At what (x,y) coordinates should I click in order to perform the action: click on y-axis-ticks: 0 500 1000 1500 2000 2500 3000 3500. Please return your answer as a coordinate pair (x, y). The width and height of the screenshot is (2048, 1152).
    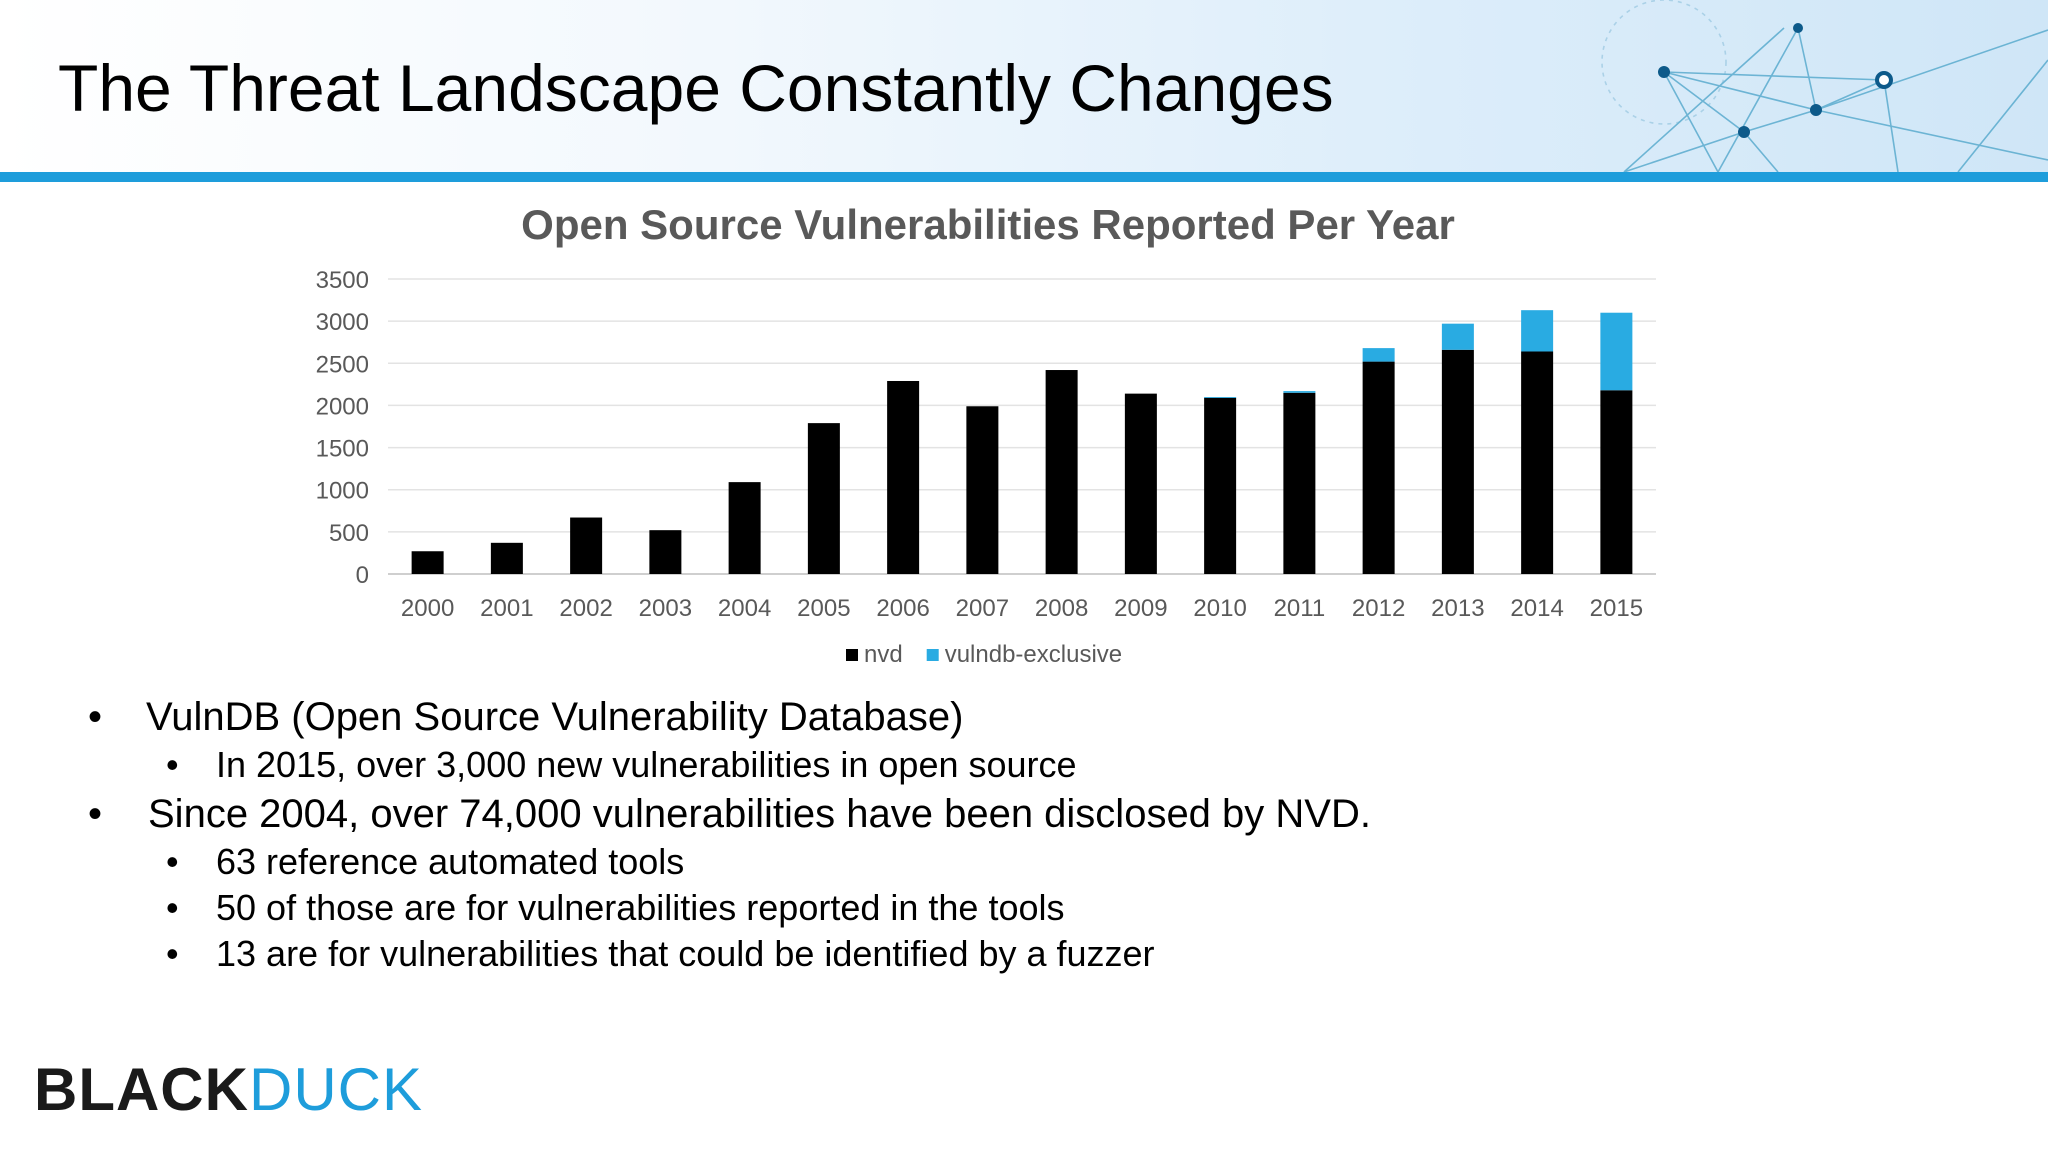
    Looking at the image, I should click on (342, 428).